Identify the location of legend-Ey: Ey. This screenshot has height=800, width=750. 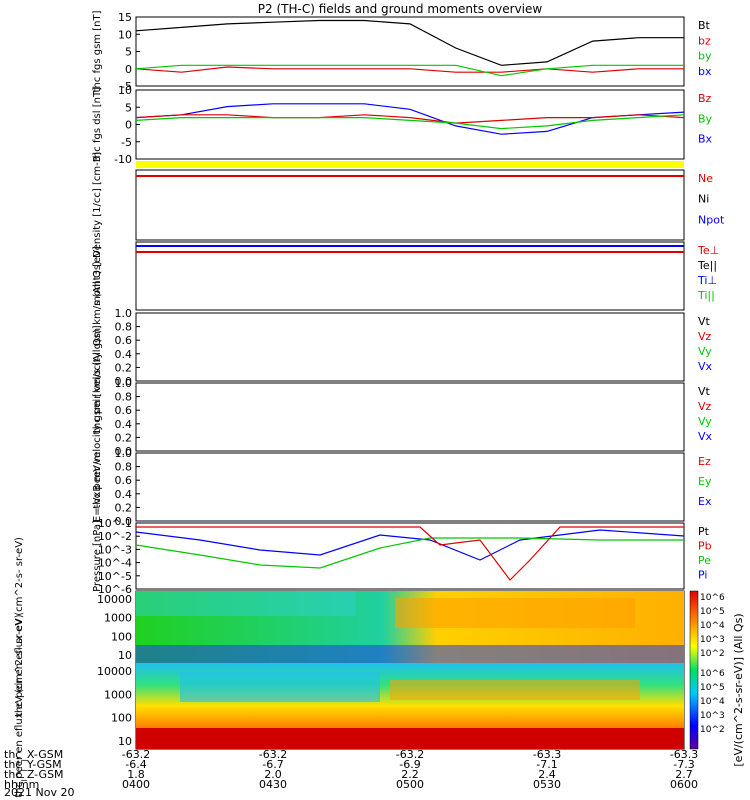
(705, 481).